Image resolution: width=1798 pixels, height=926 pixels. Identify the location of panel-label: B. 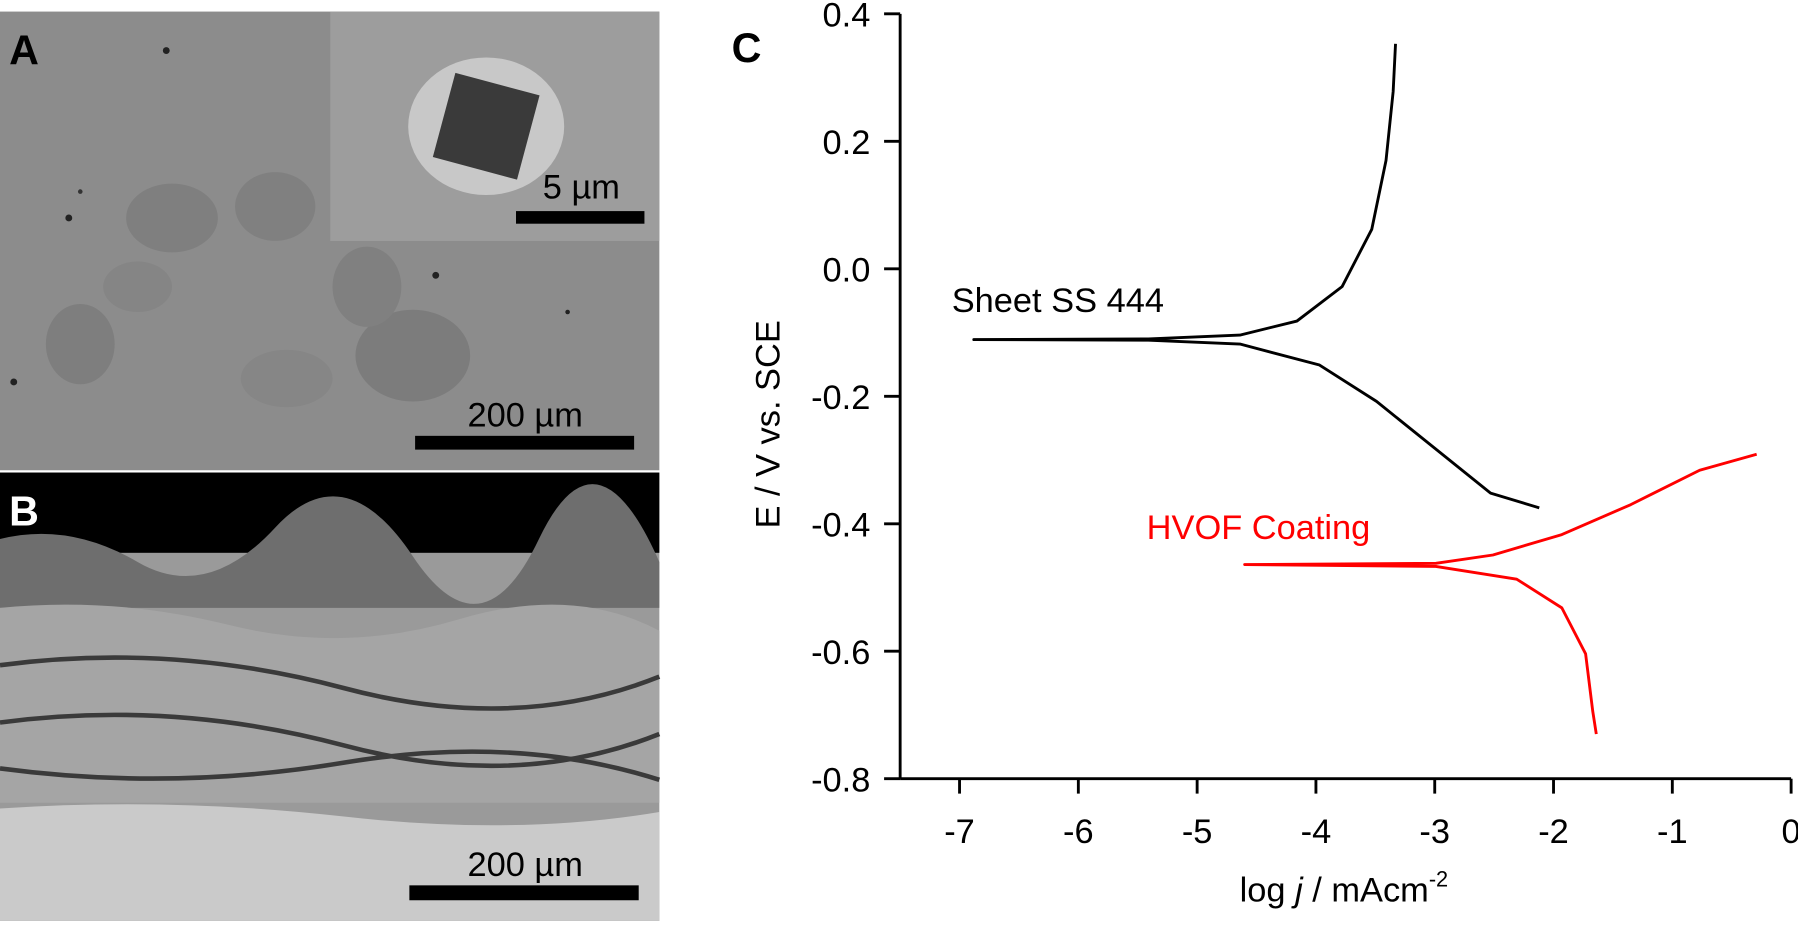
(24, 511).